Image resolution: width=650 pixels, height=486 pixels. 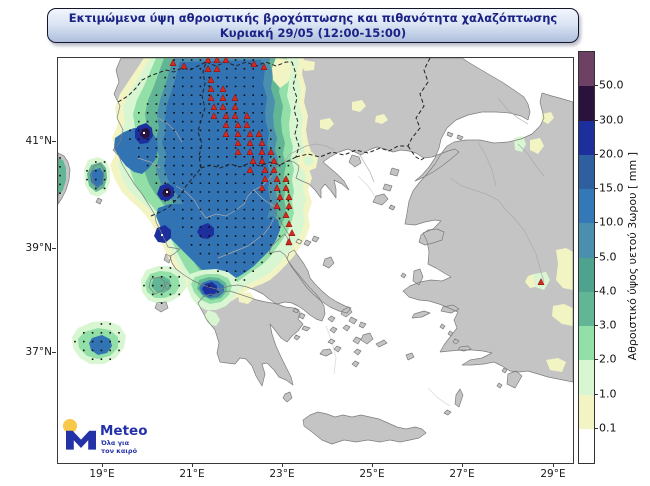 What do you see at coordinates (421, 314) in the screenshot?
I see `land` at bounding box center [421, 314].